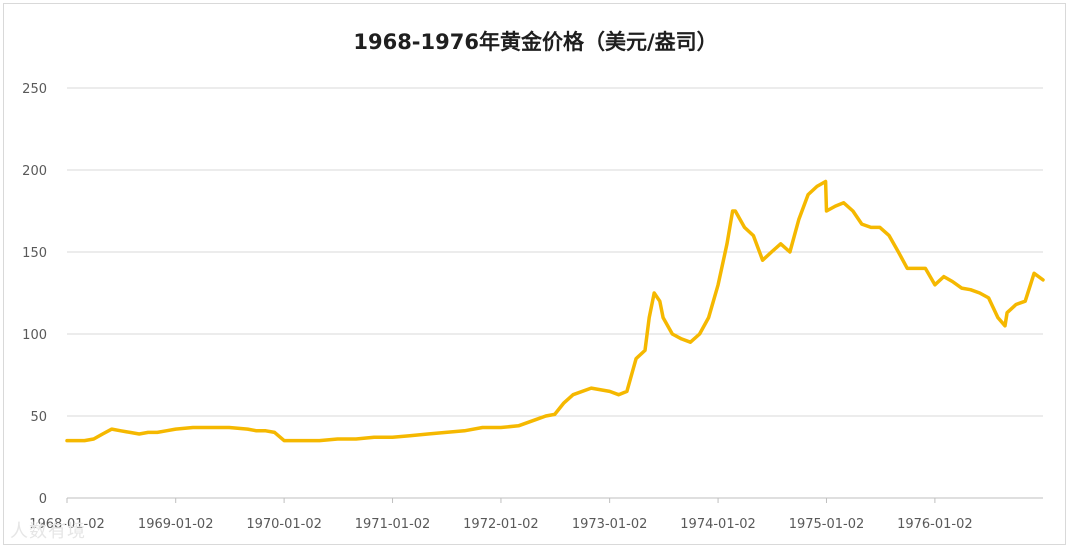  I want to click on x-tick-label: 1976-01-02, so click(935, 524).